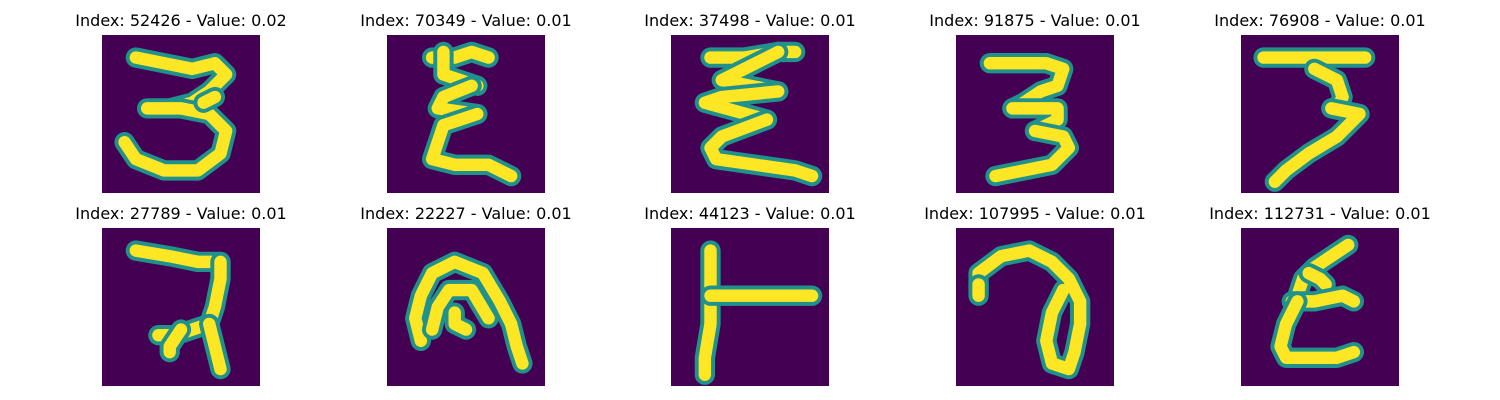  Describe the element at coordinates (750, 213) in the screenshot. I see `panel-title: Index: 44123 - Value: 0.01` at that location.